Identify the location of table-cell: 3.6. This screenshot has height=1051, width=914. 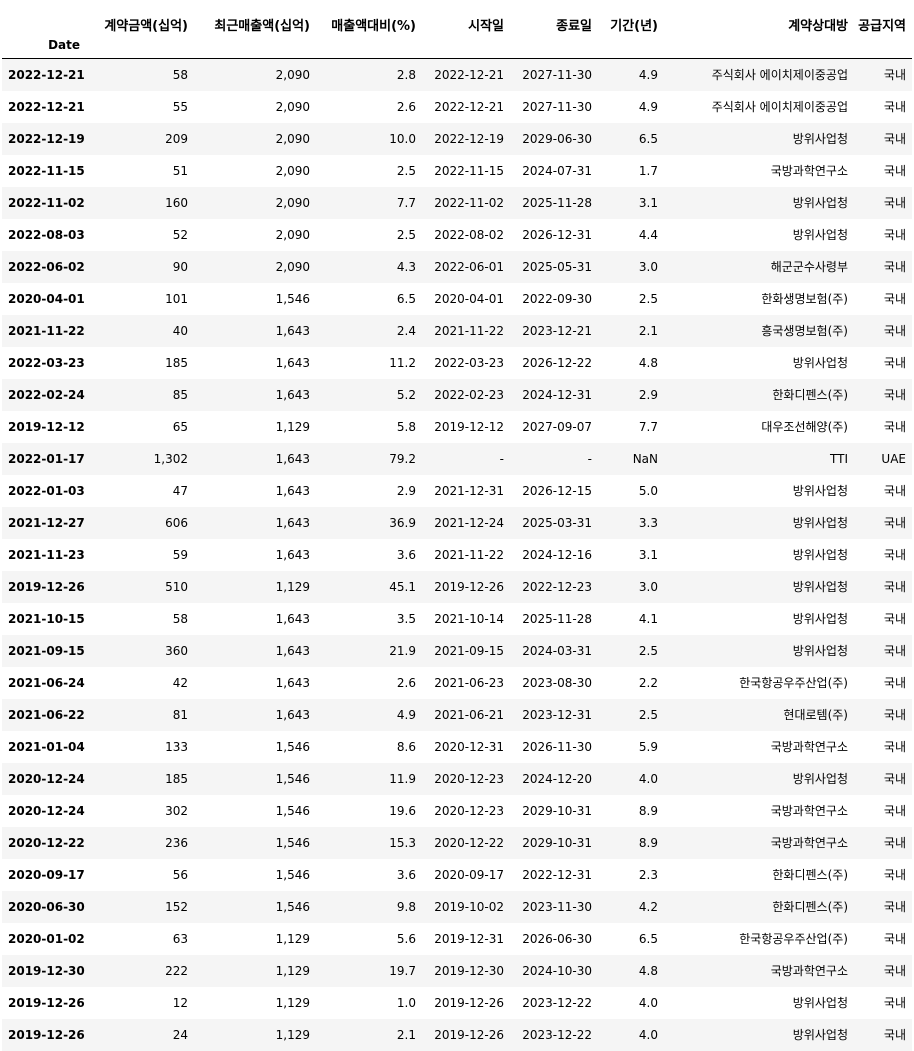
(406, 874).